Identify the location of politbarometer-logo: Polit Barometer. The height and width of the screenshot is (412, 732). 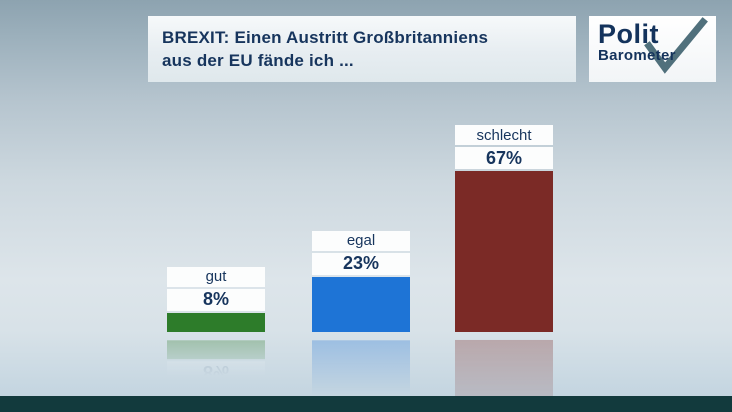
(652, 49).